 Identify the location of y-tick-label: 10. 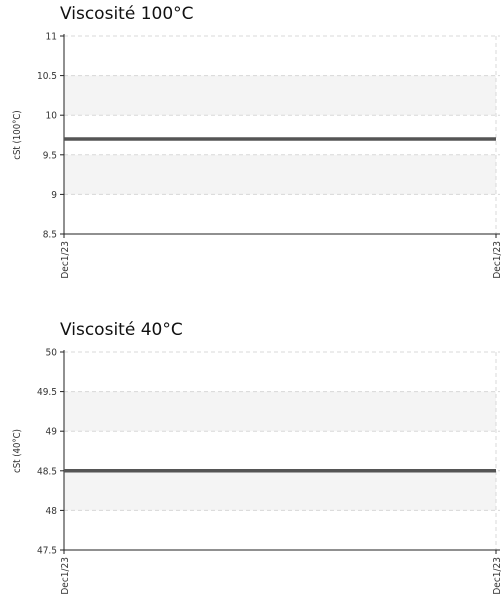
(52, 116).